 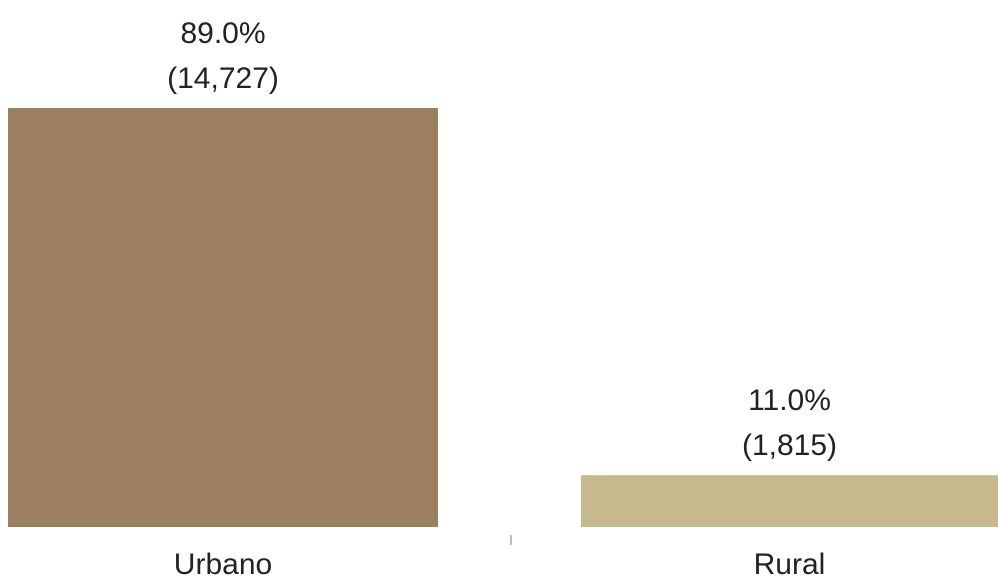 What do you see at coordinates (789, 501) in the screenshot?
I see `bar` at bounding box center [789, 501].